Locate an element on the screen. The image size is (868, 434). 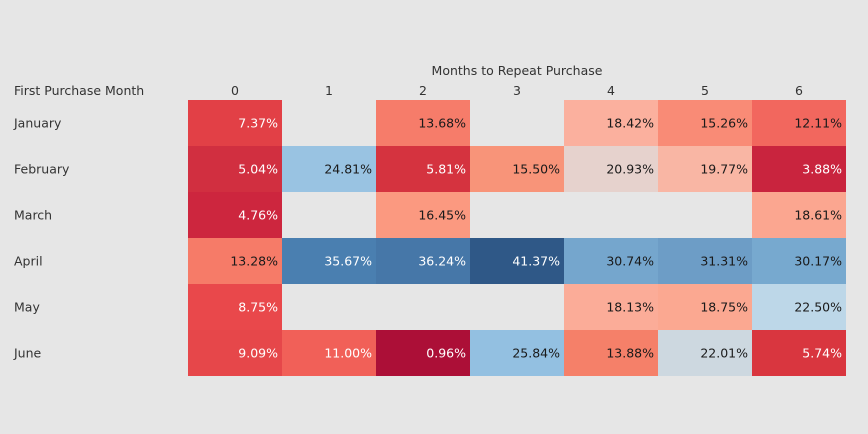
cell-value-label: 3.88% is located at coordinates (822, 169).